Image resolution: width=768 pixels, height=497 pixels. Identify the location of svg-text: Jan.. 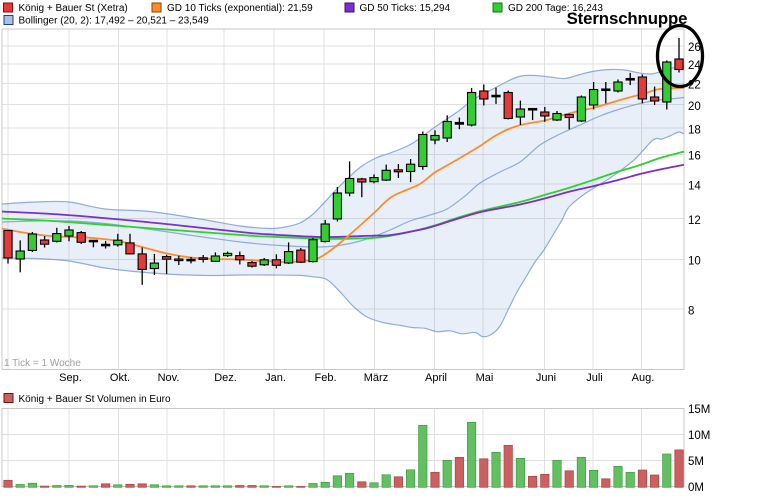
(275, 378).